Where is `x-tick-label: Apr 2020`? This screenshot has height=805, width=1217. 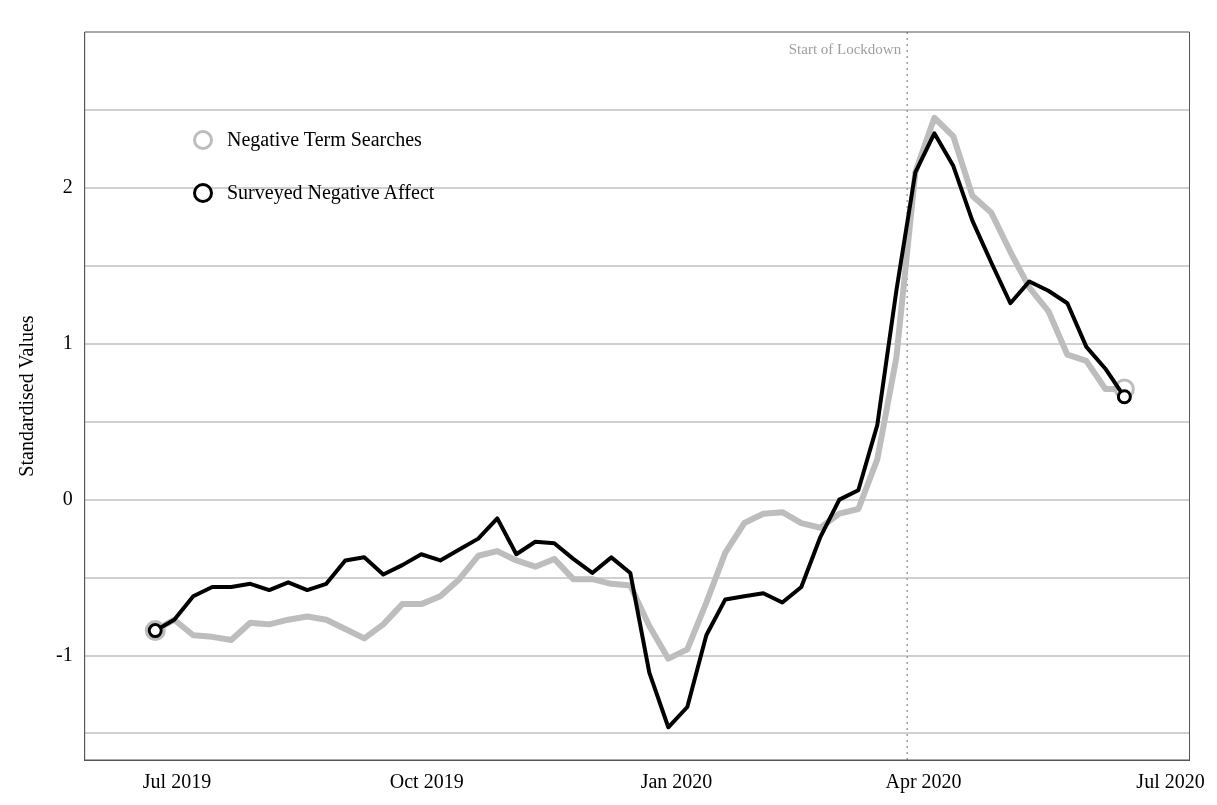
x-tick-label: Apr 2020 is located at coordinates (923, 782).